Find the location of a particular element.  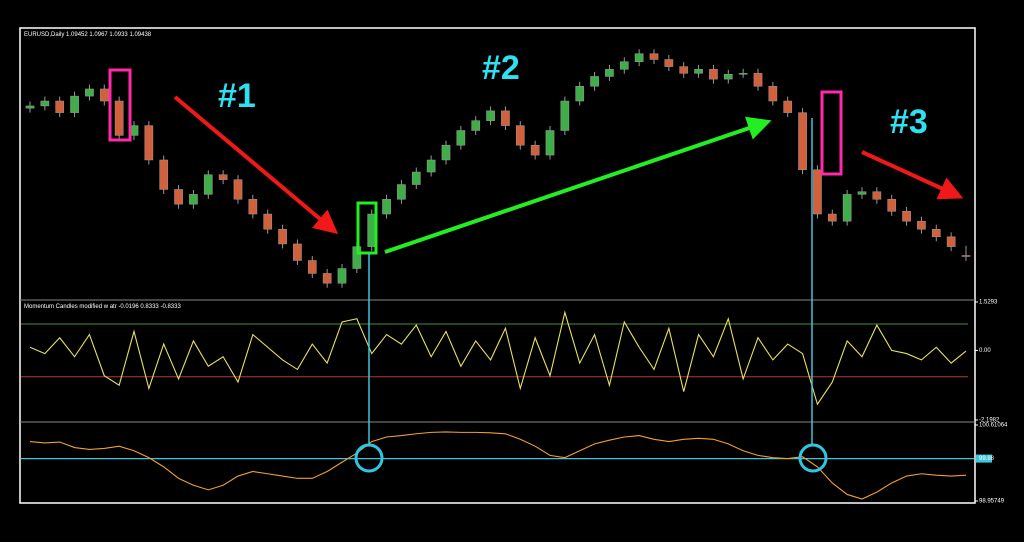

y-tick-label: -2.1982 is located at coordinates (989, 421).